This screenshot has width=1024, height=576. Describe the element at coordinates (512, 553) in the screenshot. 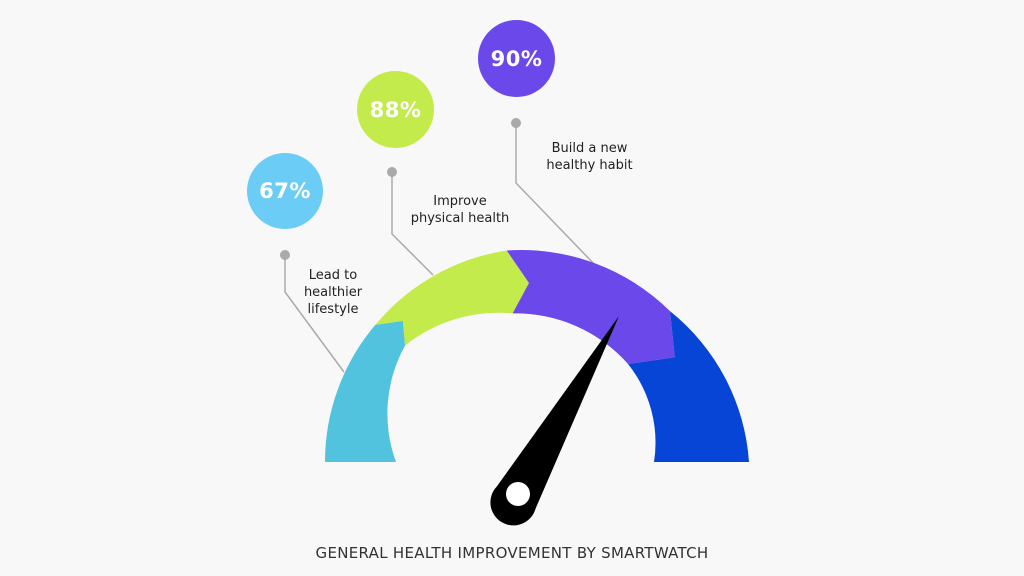

I see `chart-title: GENERAL HEALTH IMPROVEMENT BY SMARTWATCH` at that location.